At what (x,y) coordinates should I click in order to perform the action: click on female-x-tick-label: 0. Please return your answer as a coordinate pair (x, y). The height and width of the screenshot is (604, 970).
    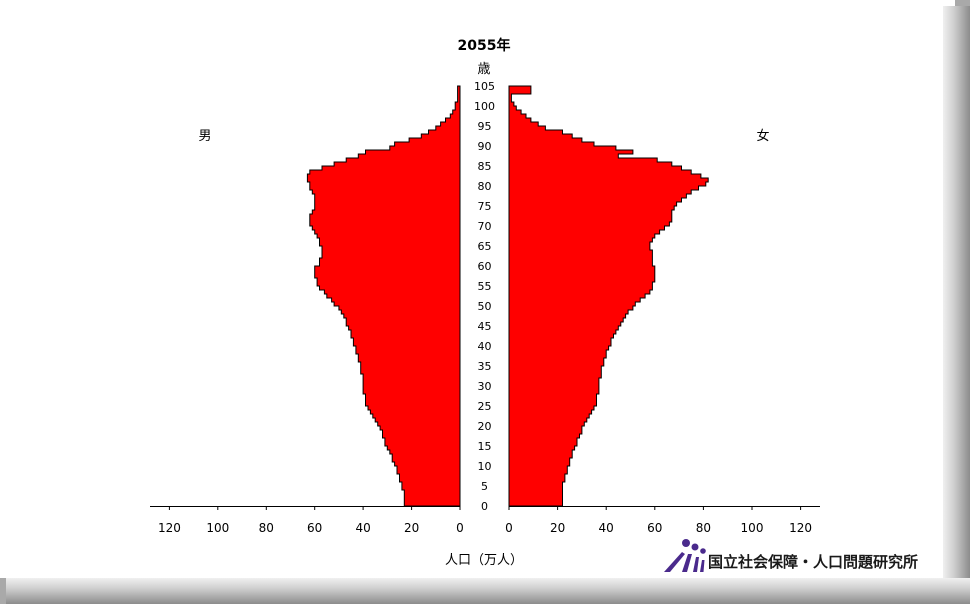
    Looking at the image, I should click on (509, 528).